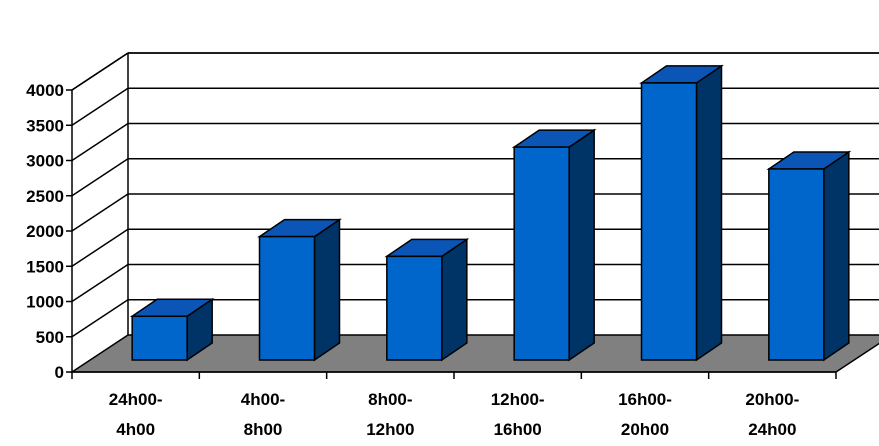 The width and height of the screenshot is (879, 446). I want to click on y-tick-label: 2000, so click(45, 231).